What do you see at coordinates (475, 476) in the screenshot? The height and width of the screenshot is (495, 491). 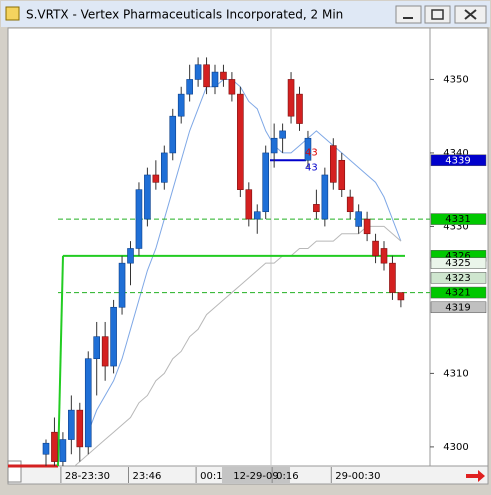 I see `scroll-arrow` at bounding box center [475, 476].